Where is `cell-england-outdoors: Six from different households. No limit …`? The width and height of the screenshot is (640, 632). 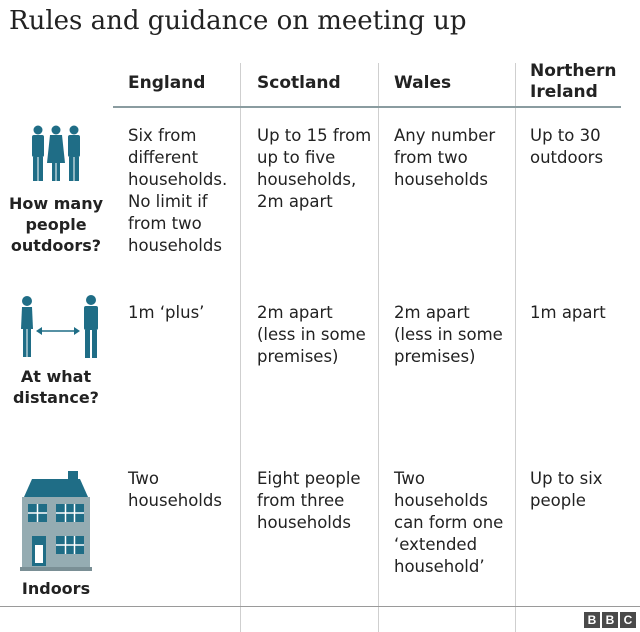
cell-england-outdoors: Six from different households. No limit … is located at coordinates (178, 190).